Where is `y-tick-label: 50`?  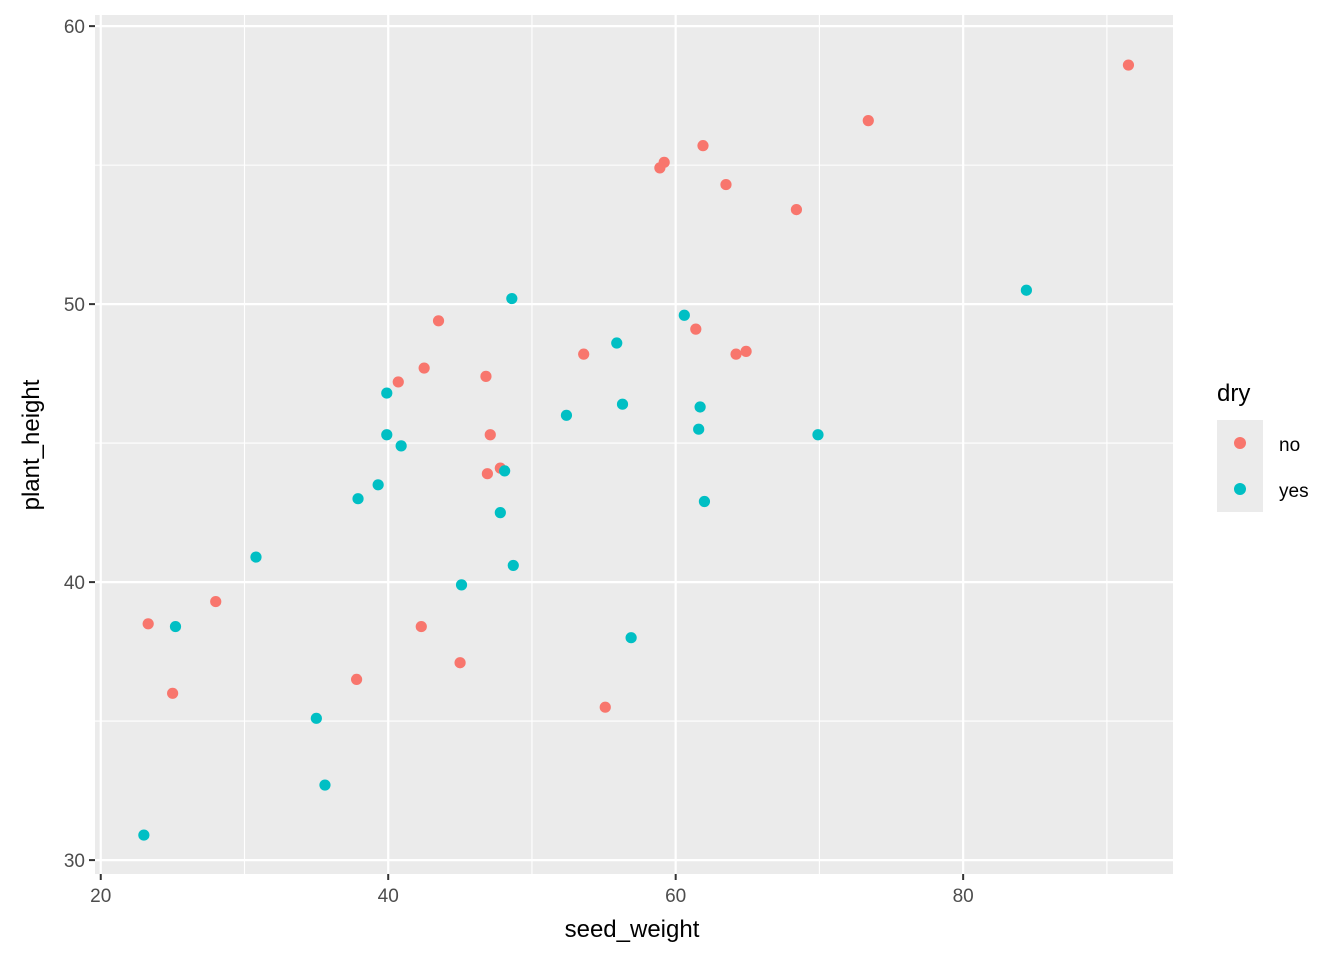
y-tick-label: 50 is located at coordinates (74, 305).